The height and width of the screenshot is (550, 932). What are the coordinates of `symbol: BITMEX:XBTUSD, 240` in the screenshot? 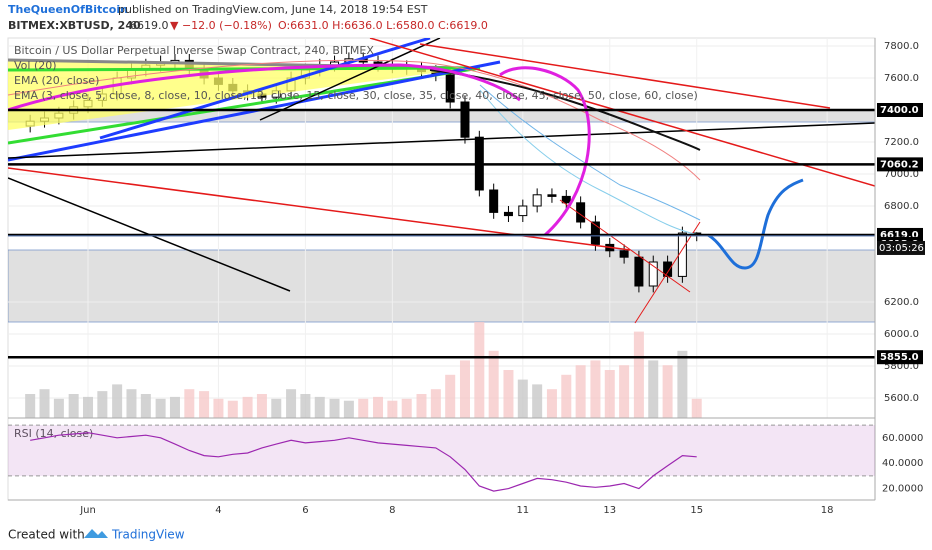 It's located at (74, 25).